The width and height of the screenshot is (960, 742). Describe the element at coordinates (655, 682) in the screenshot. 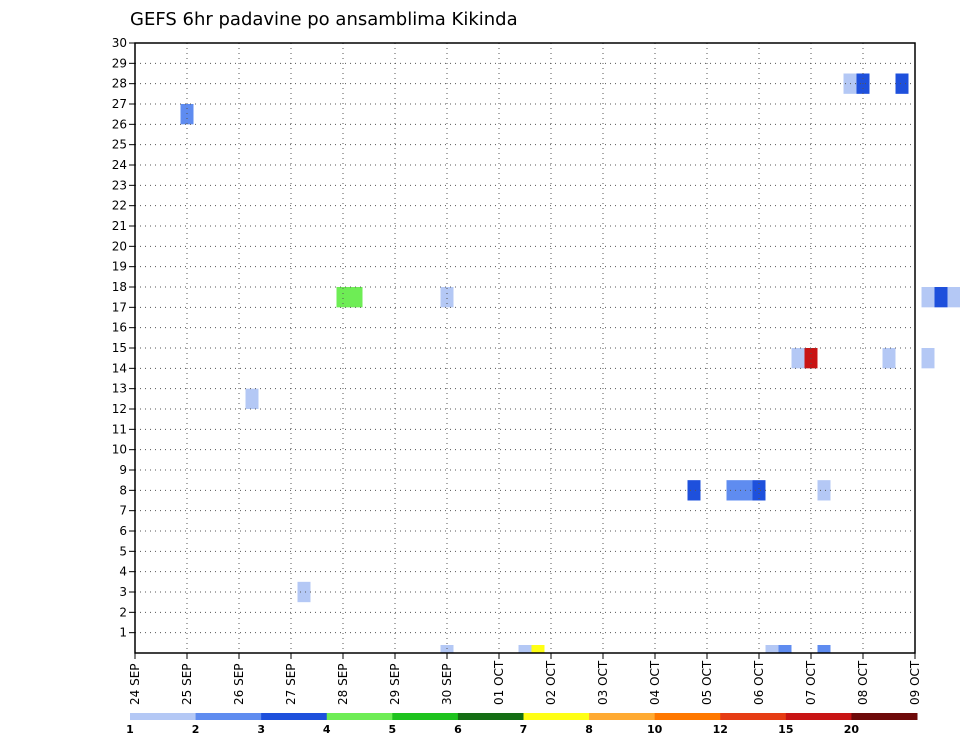

I see `x-tick-label: 04 OCT` at that location.